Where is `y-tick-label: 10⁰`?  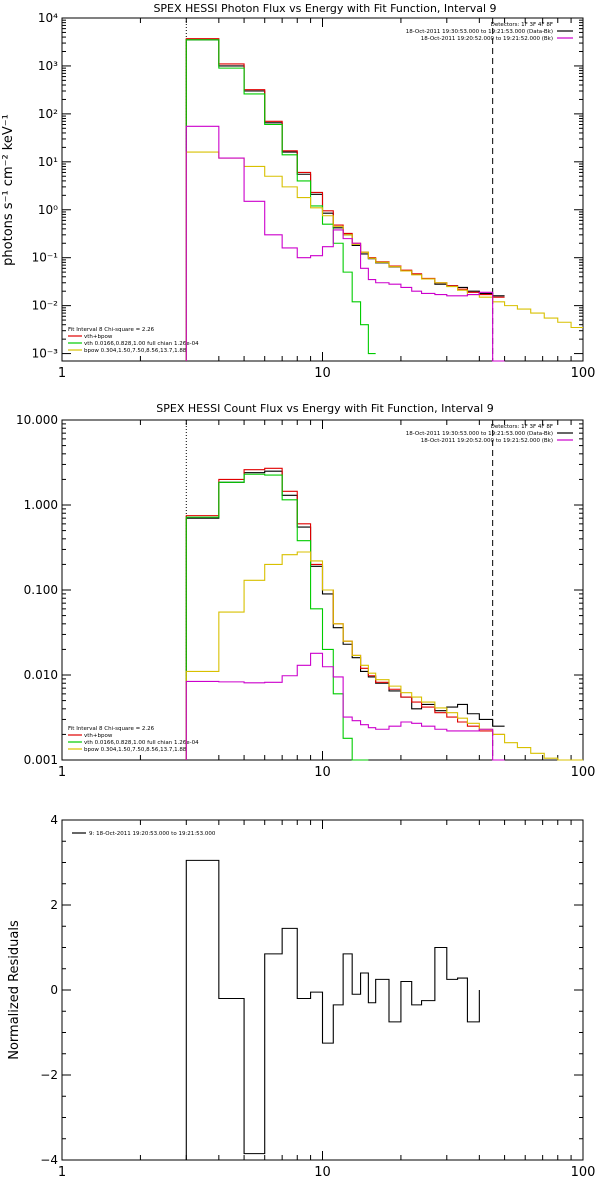
y-tick-label: 10⁰ is located at coordinates (48, 210).